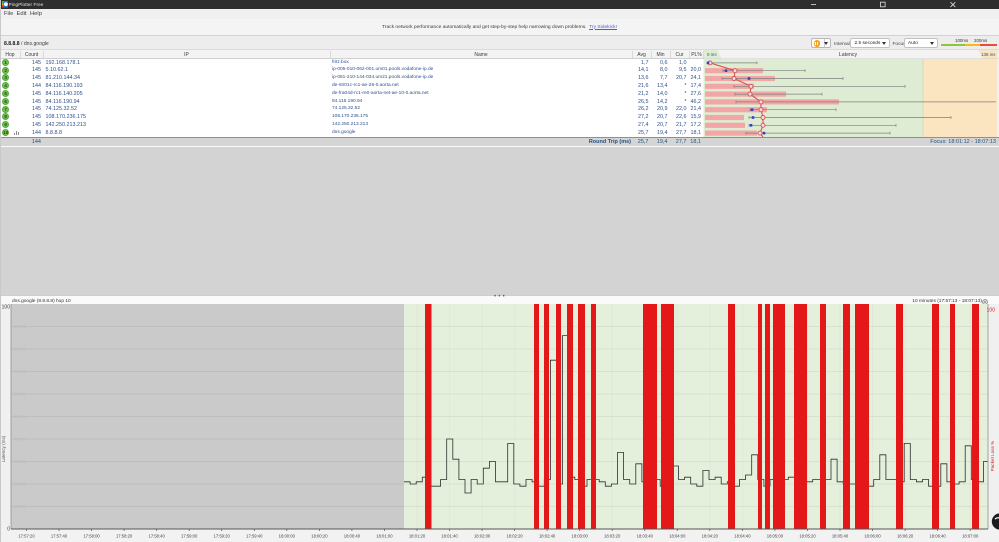  I want to click on svg-text: 17:58:00, so click(91, 535).